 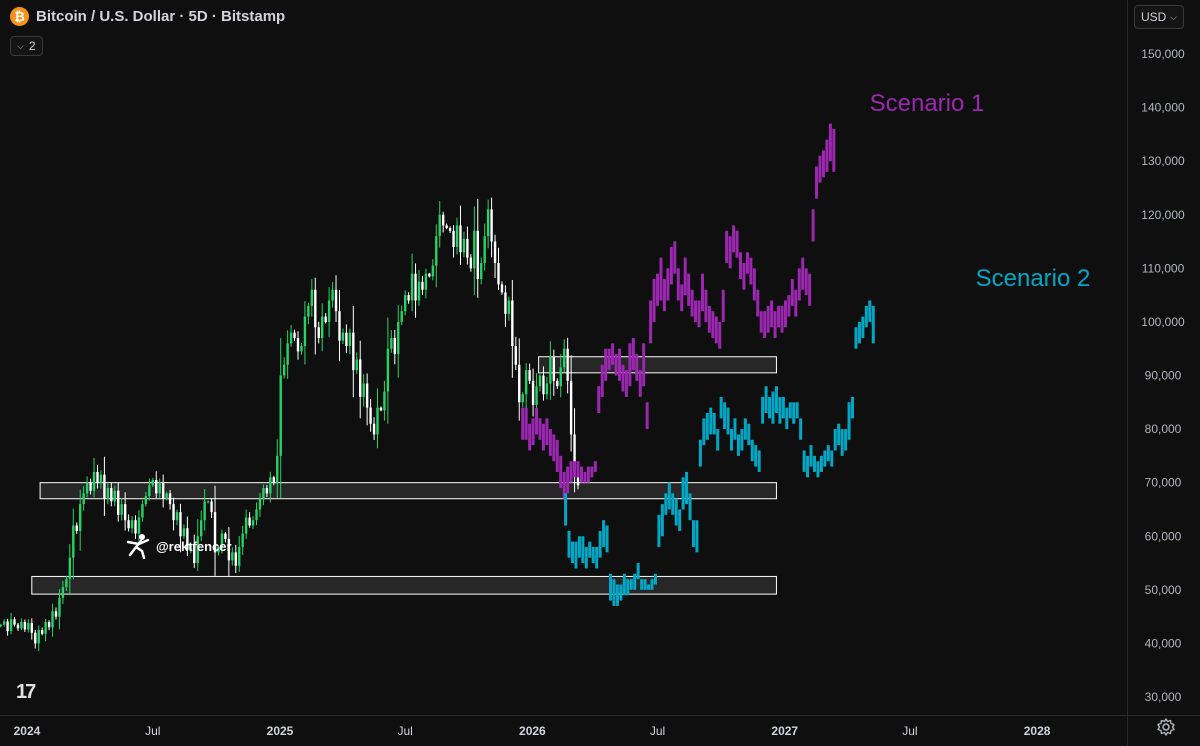 What do you see at coordinates (26, 46) in the screenshot?
I see `collapse-indicators-button: ⌵ 2` at bounding box center [26, 46].